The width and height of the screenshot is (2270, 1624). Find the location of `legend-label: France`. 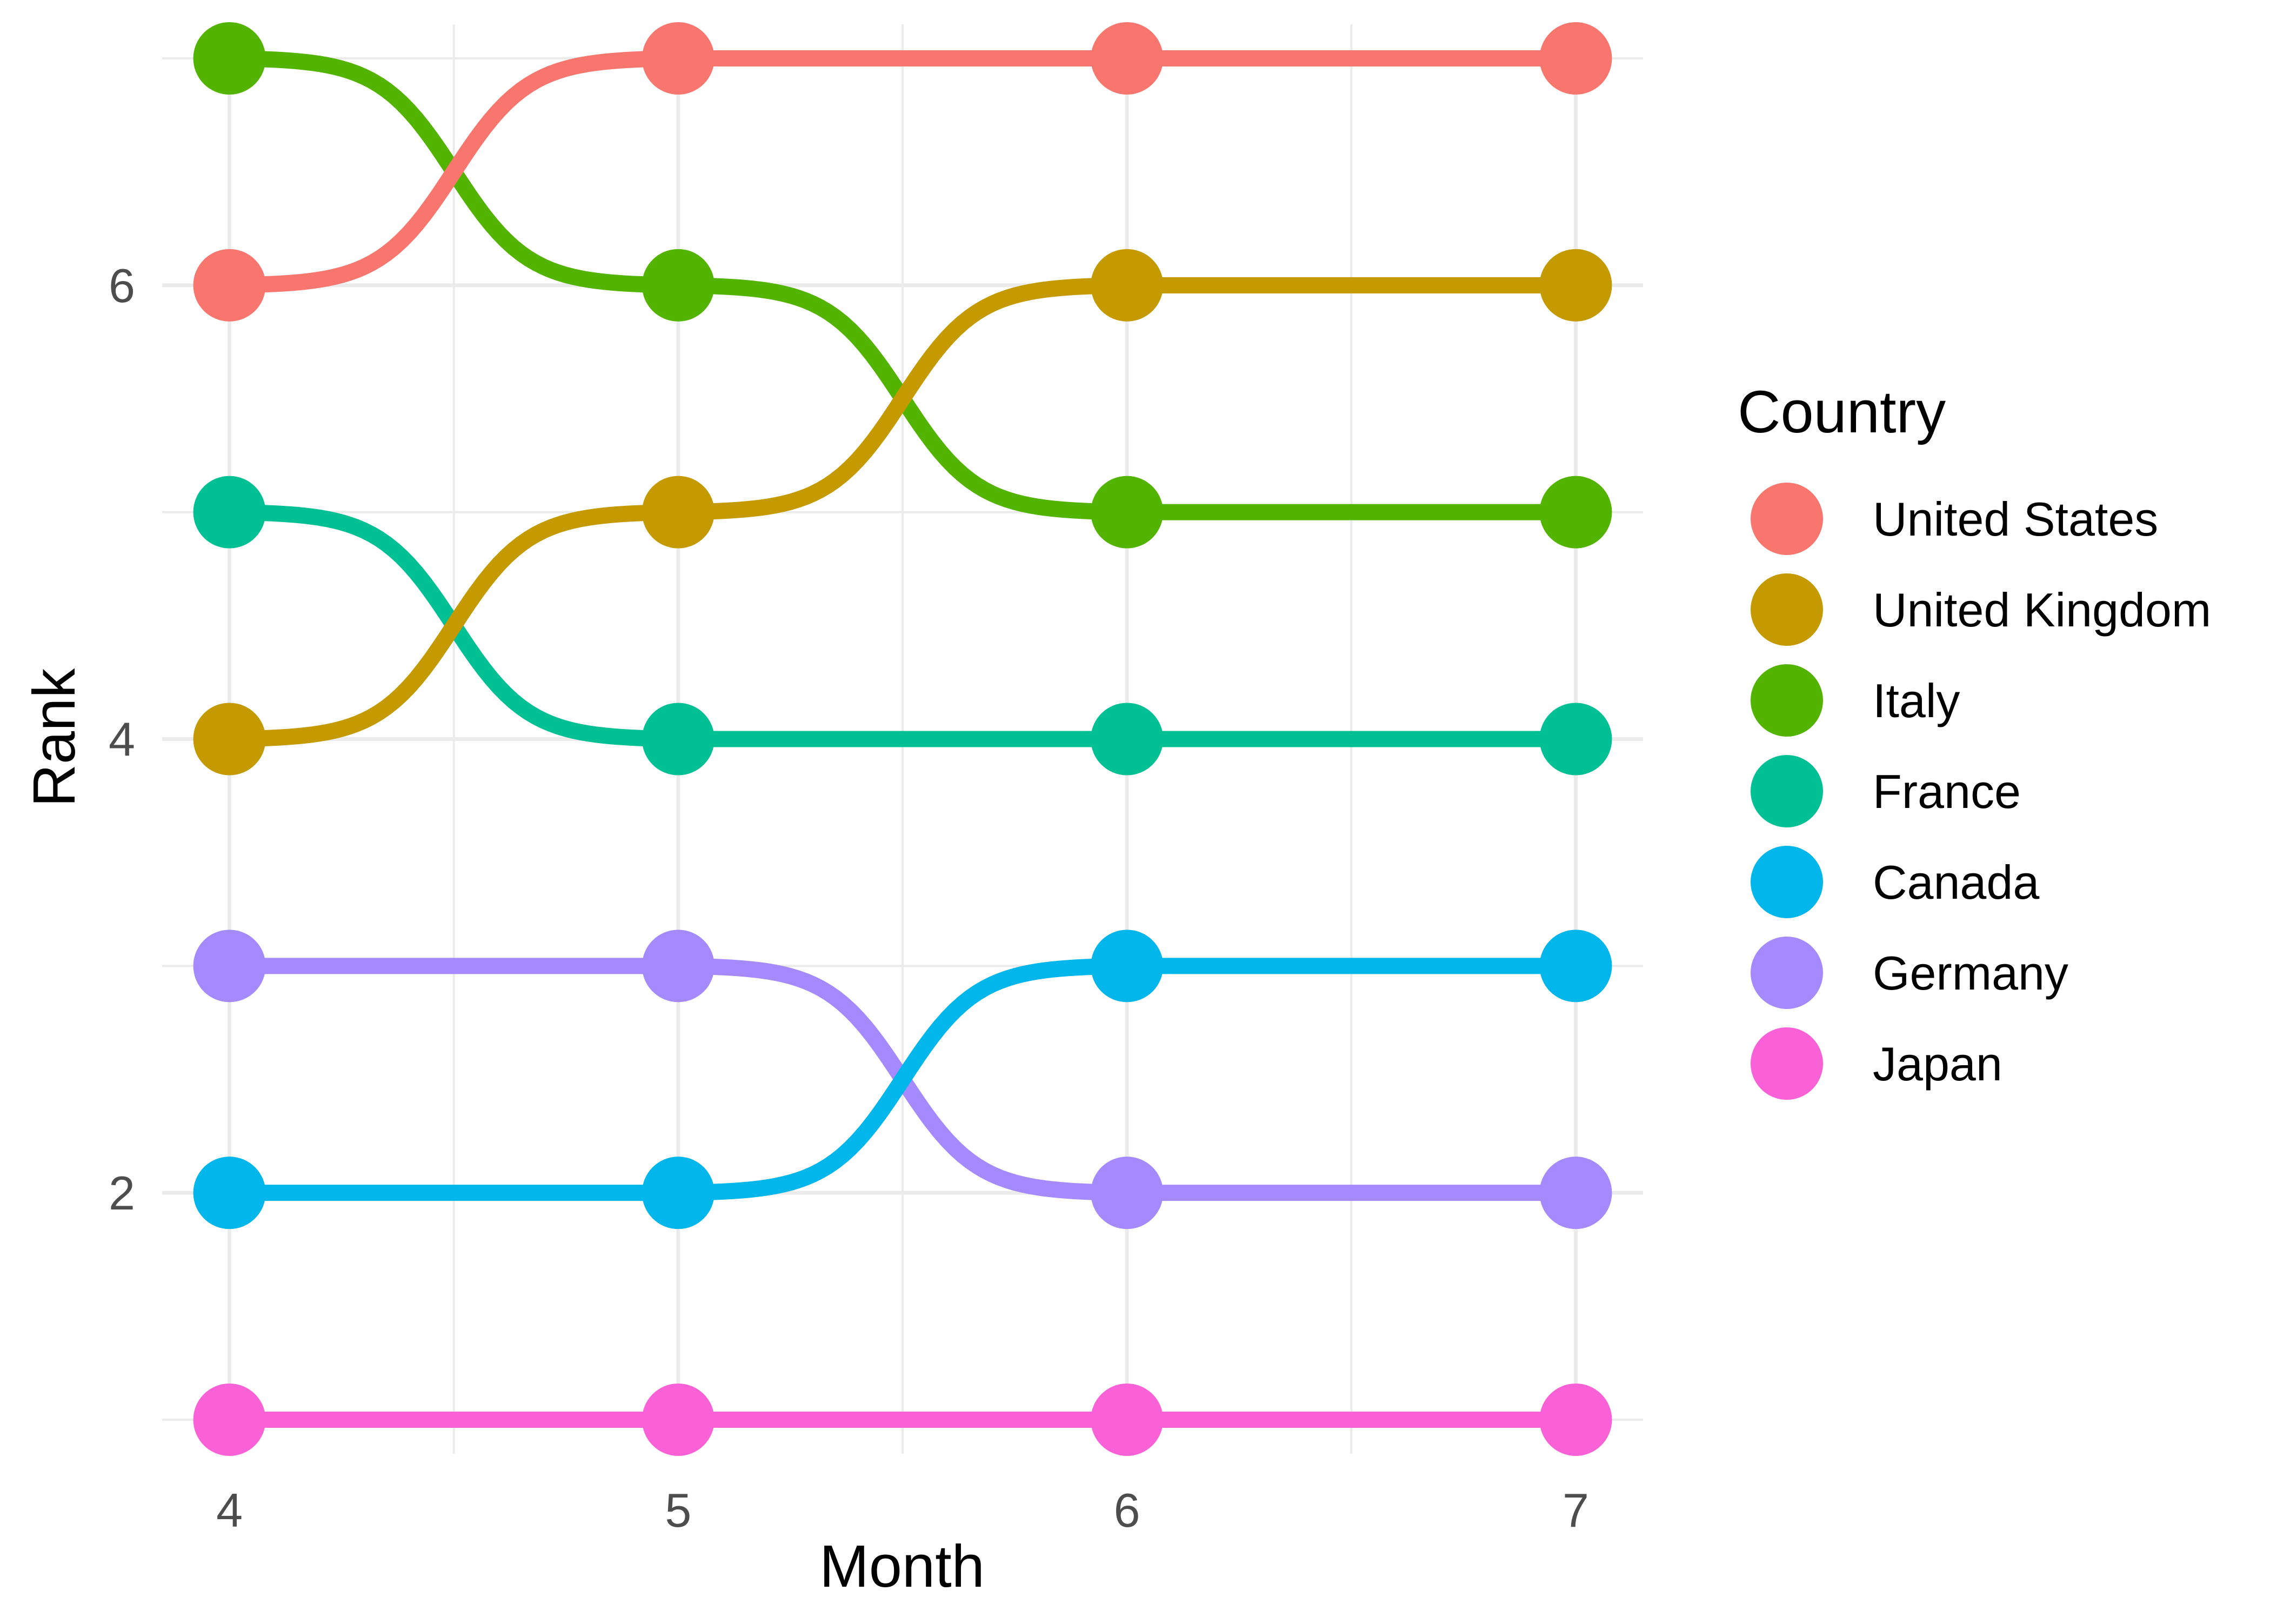

legend-label: France is located at coordinates (1947, 791).